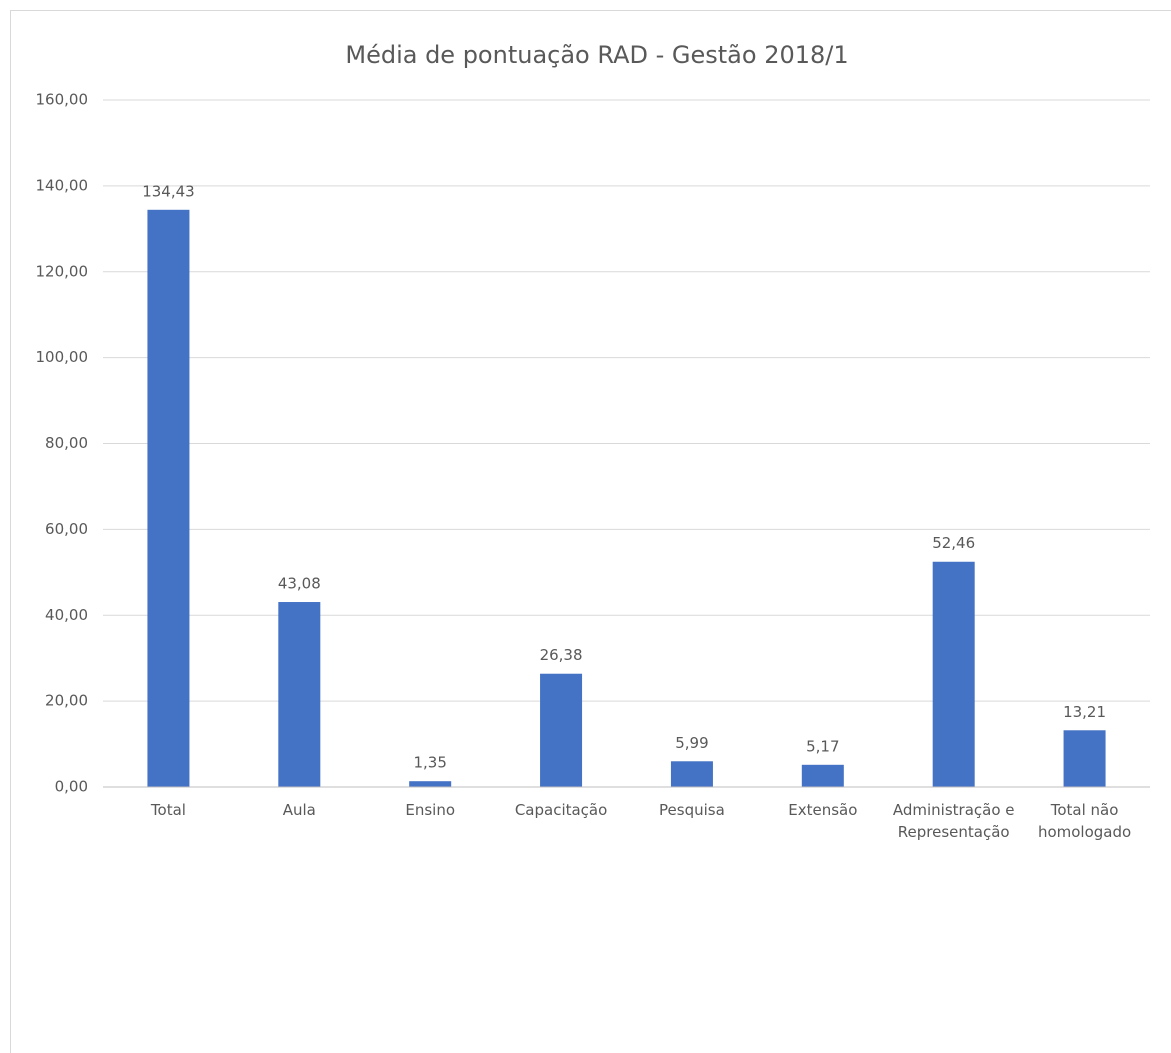  Describe the element at coordinates (62, 271) in the screenshot. I see `y-tick-label: 120,00` at that location.